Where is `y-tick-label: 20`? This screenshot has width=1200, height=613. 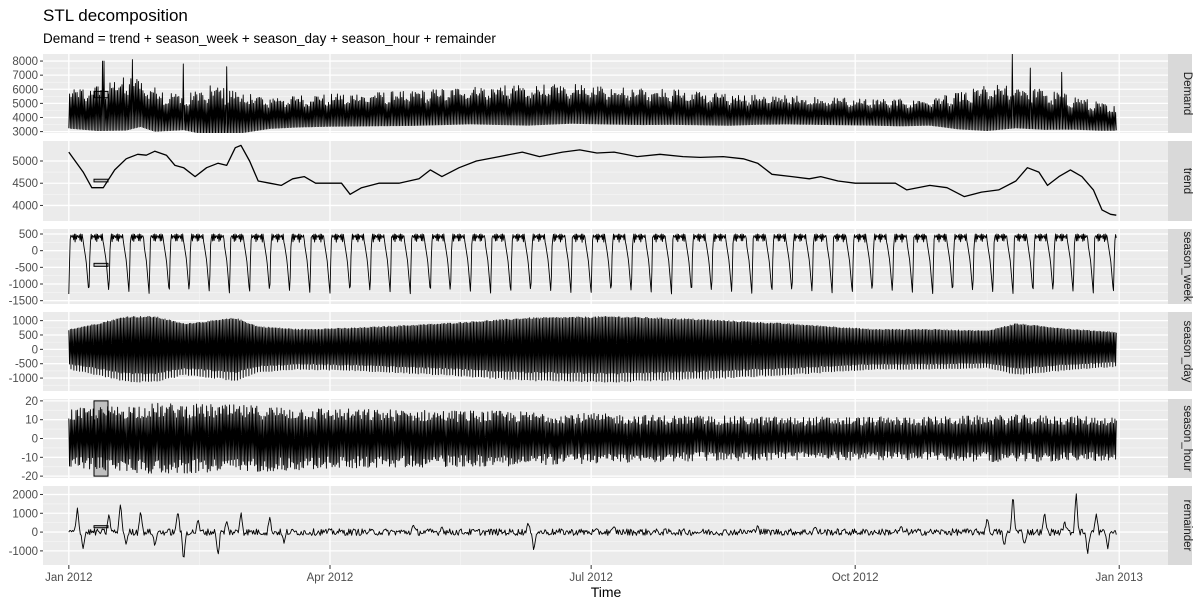
y-tick-label: 20 is located at coordinates (31, 402).